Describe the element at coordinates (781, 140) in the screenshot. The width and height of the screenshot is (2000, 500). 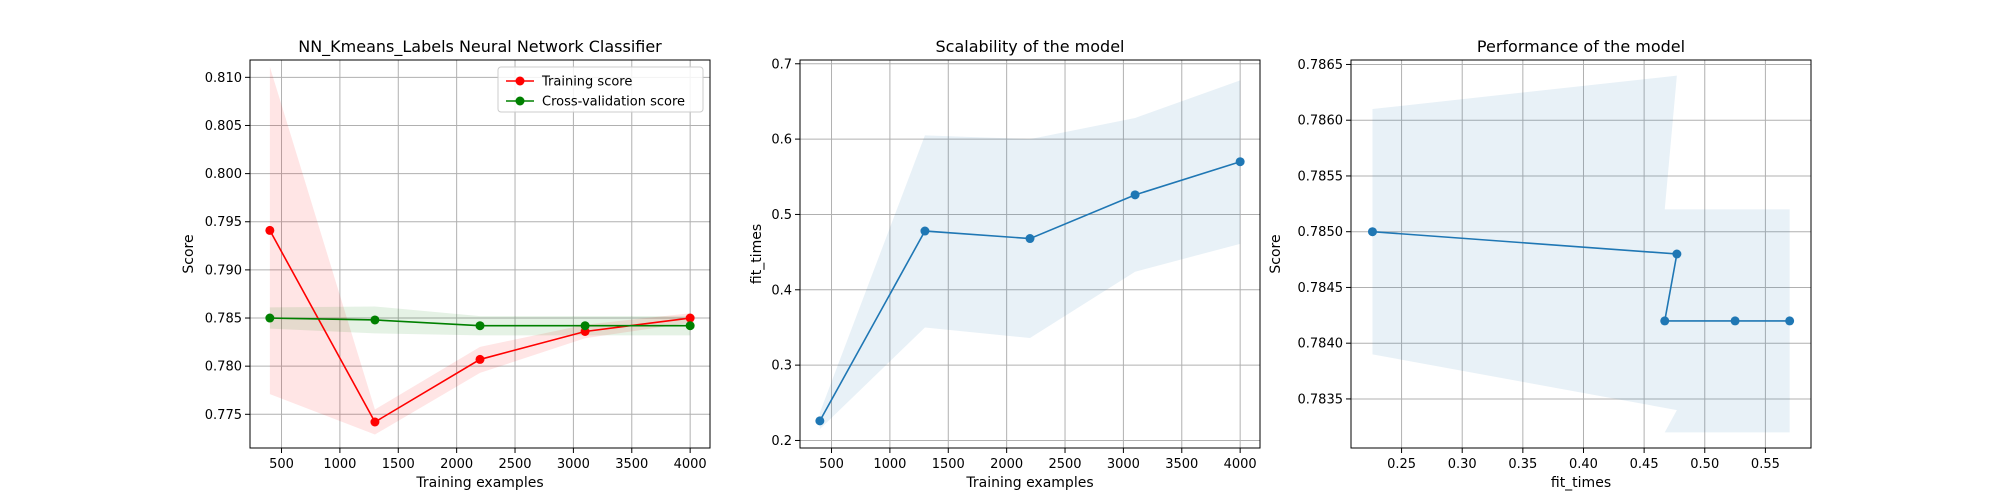
I see `y-tick-label: 0.6` at that location.